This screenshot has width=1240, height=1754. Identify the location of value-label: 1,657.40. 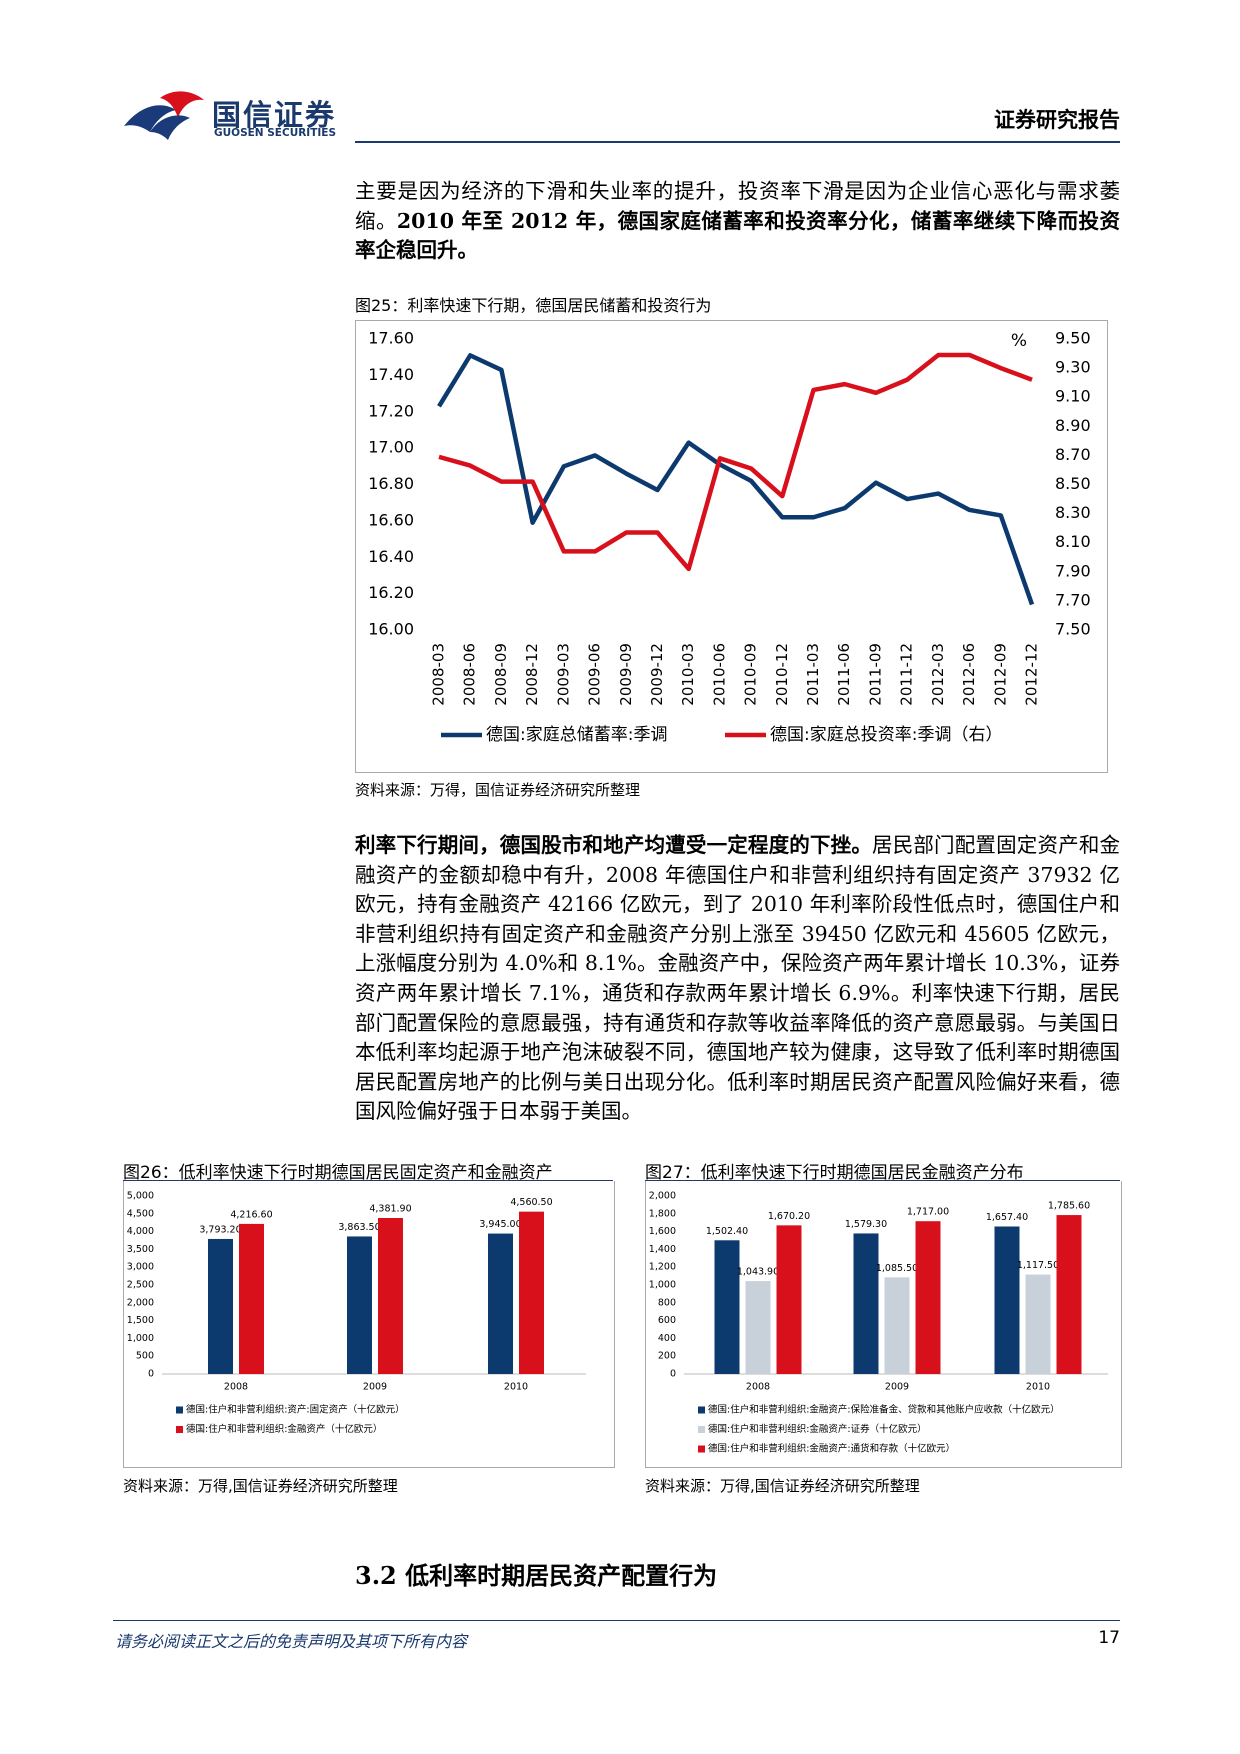
(1007, 1217).